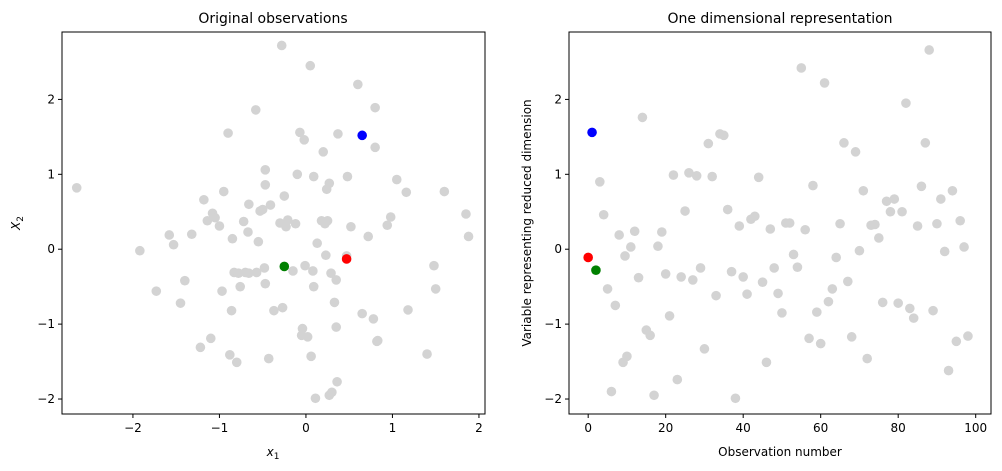  Describe the element at coordinates (479, 428) in the screenshot. I see `left-x-tick-label: 2` at that location.